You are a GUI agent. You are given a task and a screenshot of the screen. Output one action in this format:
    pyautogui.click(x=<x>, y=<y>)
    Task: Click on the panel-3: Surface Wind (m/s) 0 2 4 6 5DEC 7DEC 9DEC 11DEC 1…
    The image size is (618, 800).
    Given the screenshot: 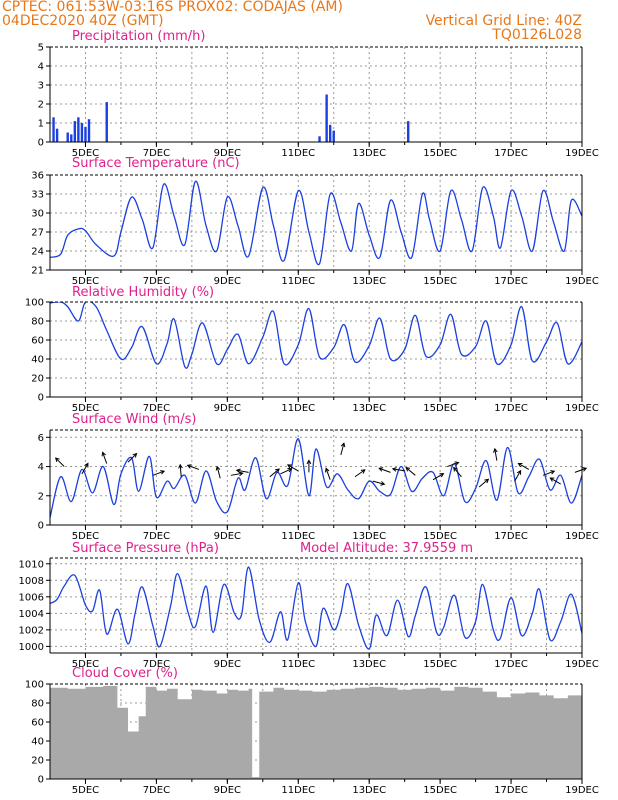 What is the action you would take?
    pyautogui.click(x=318, y=477)
    